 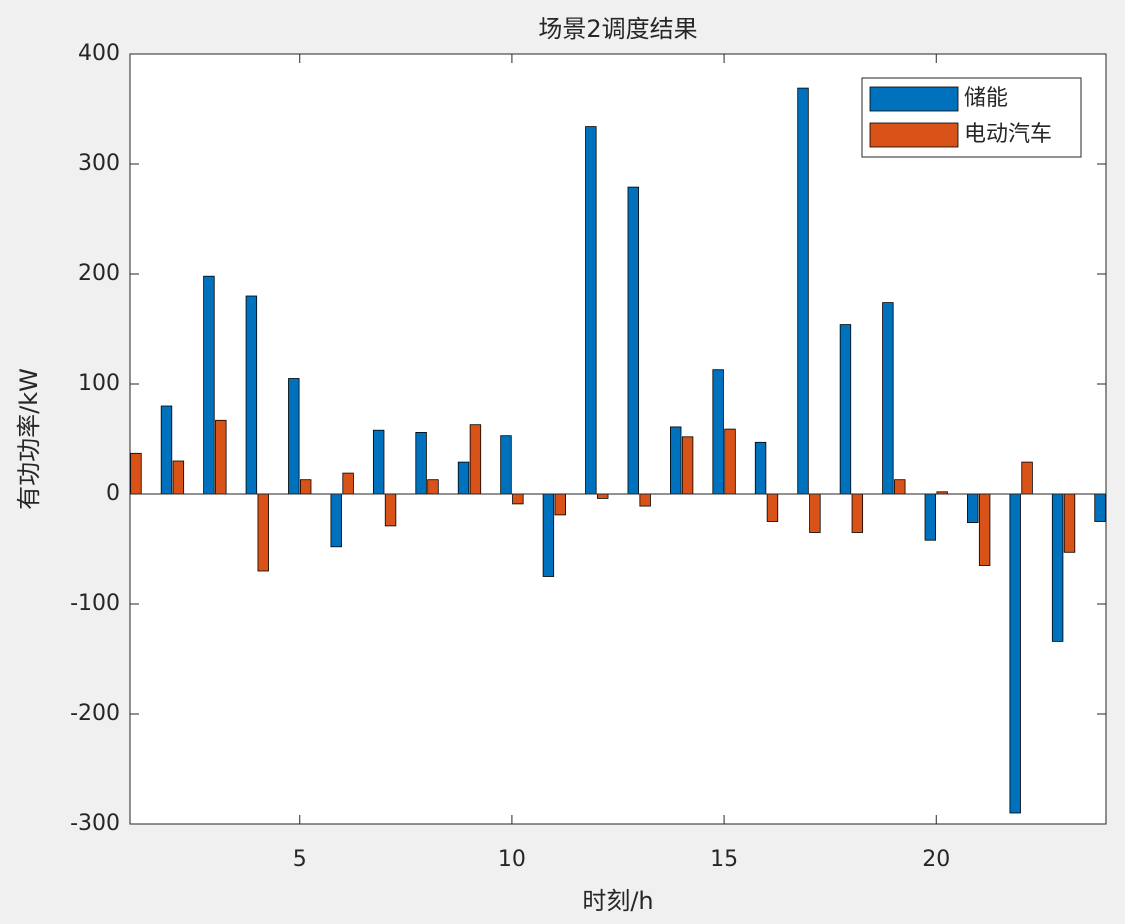 What do you see at coordinates (95, 603) in the screenshot?
I see `y-tick-label: -100` at bounding box center [95, 603].